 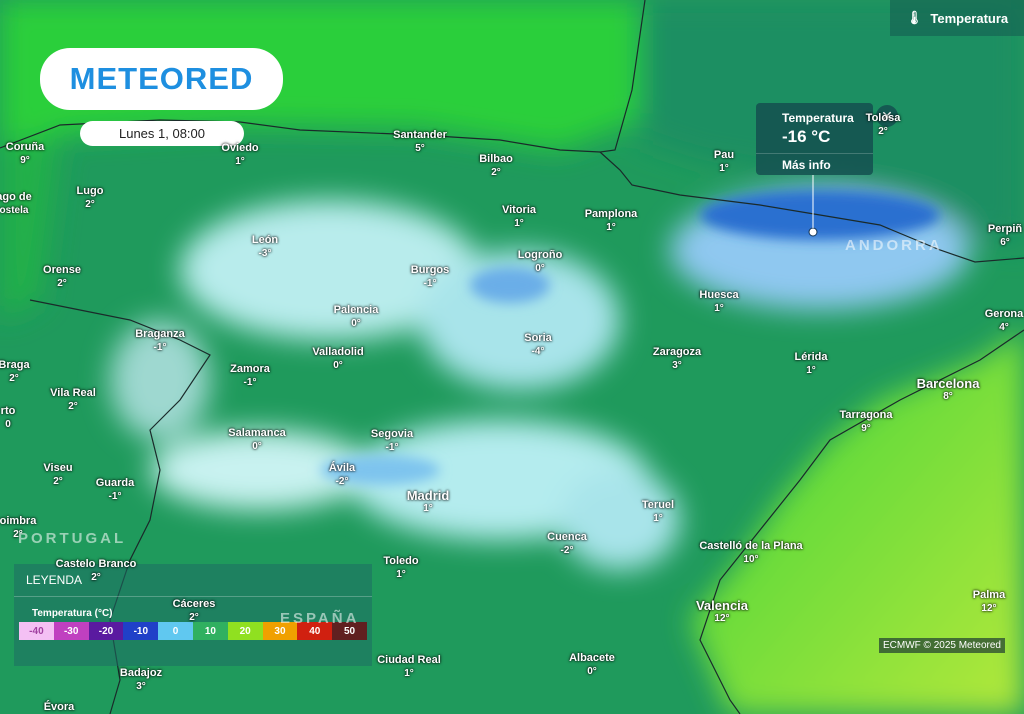 I want to click on city-label: Zamora -1°, so click(x=250, y=376).